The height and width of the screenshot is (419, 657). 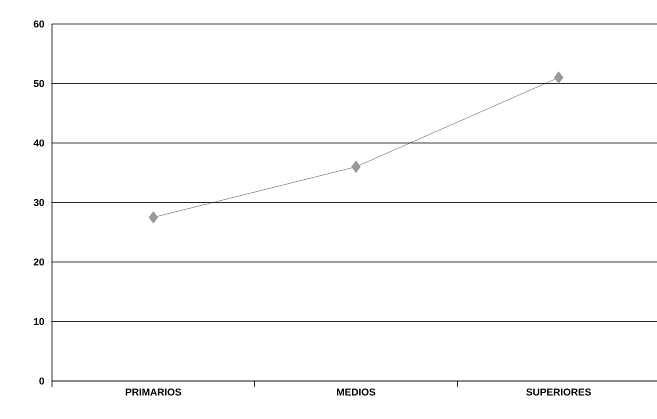 I want to click on y-tick-label: 30, so click(x=39, y=202).